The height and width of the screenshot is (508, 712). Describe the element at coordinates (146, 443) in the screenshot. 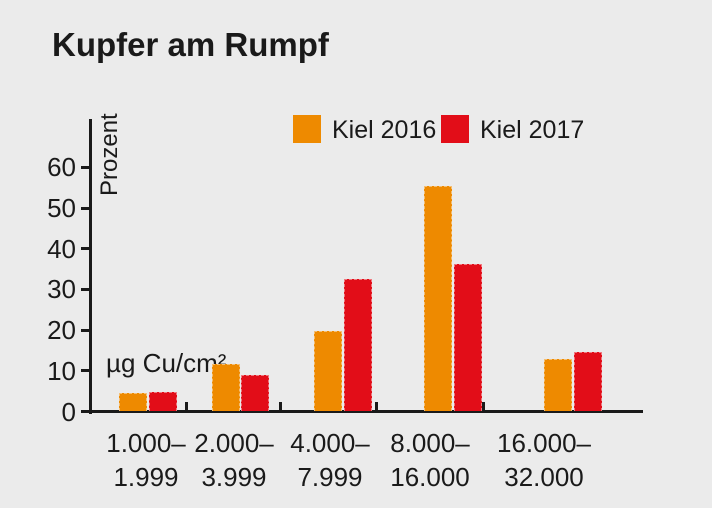

I see `category-label-line: 1.000–` at that location.